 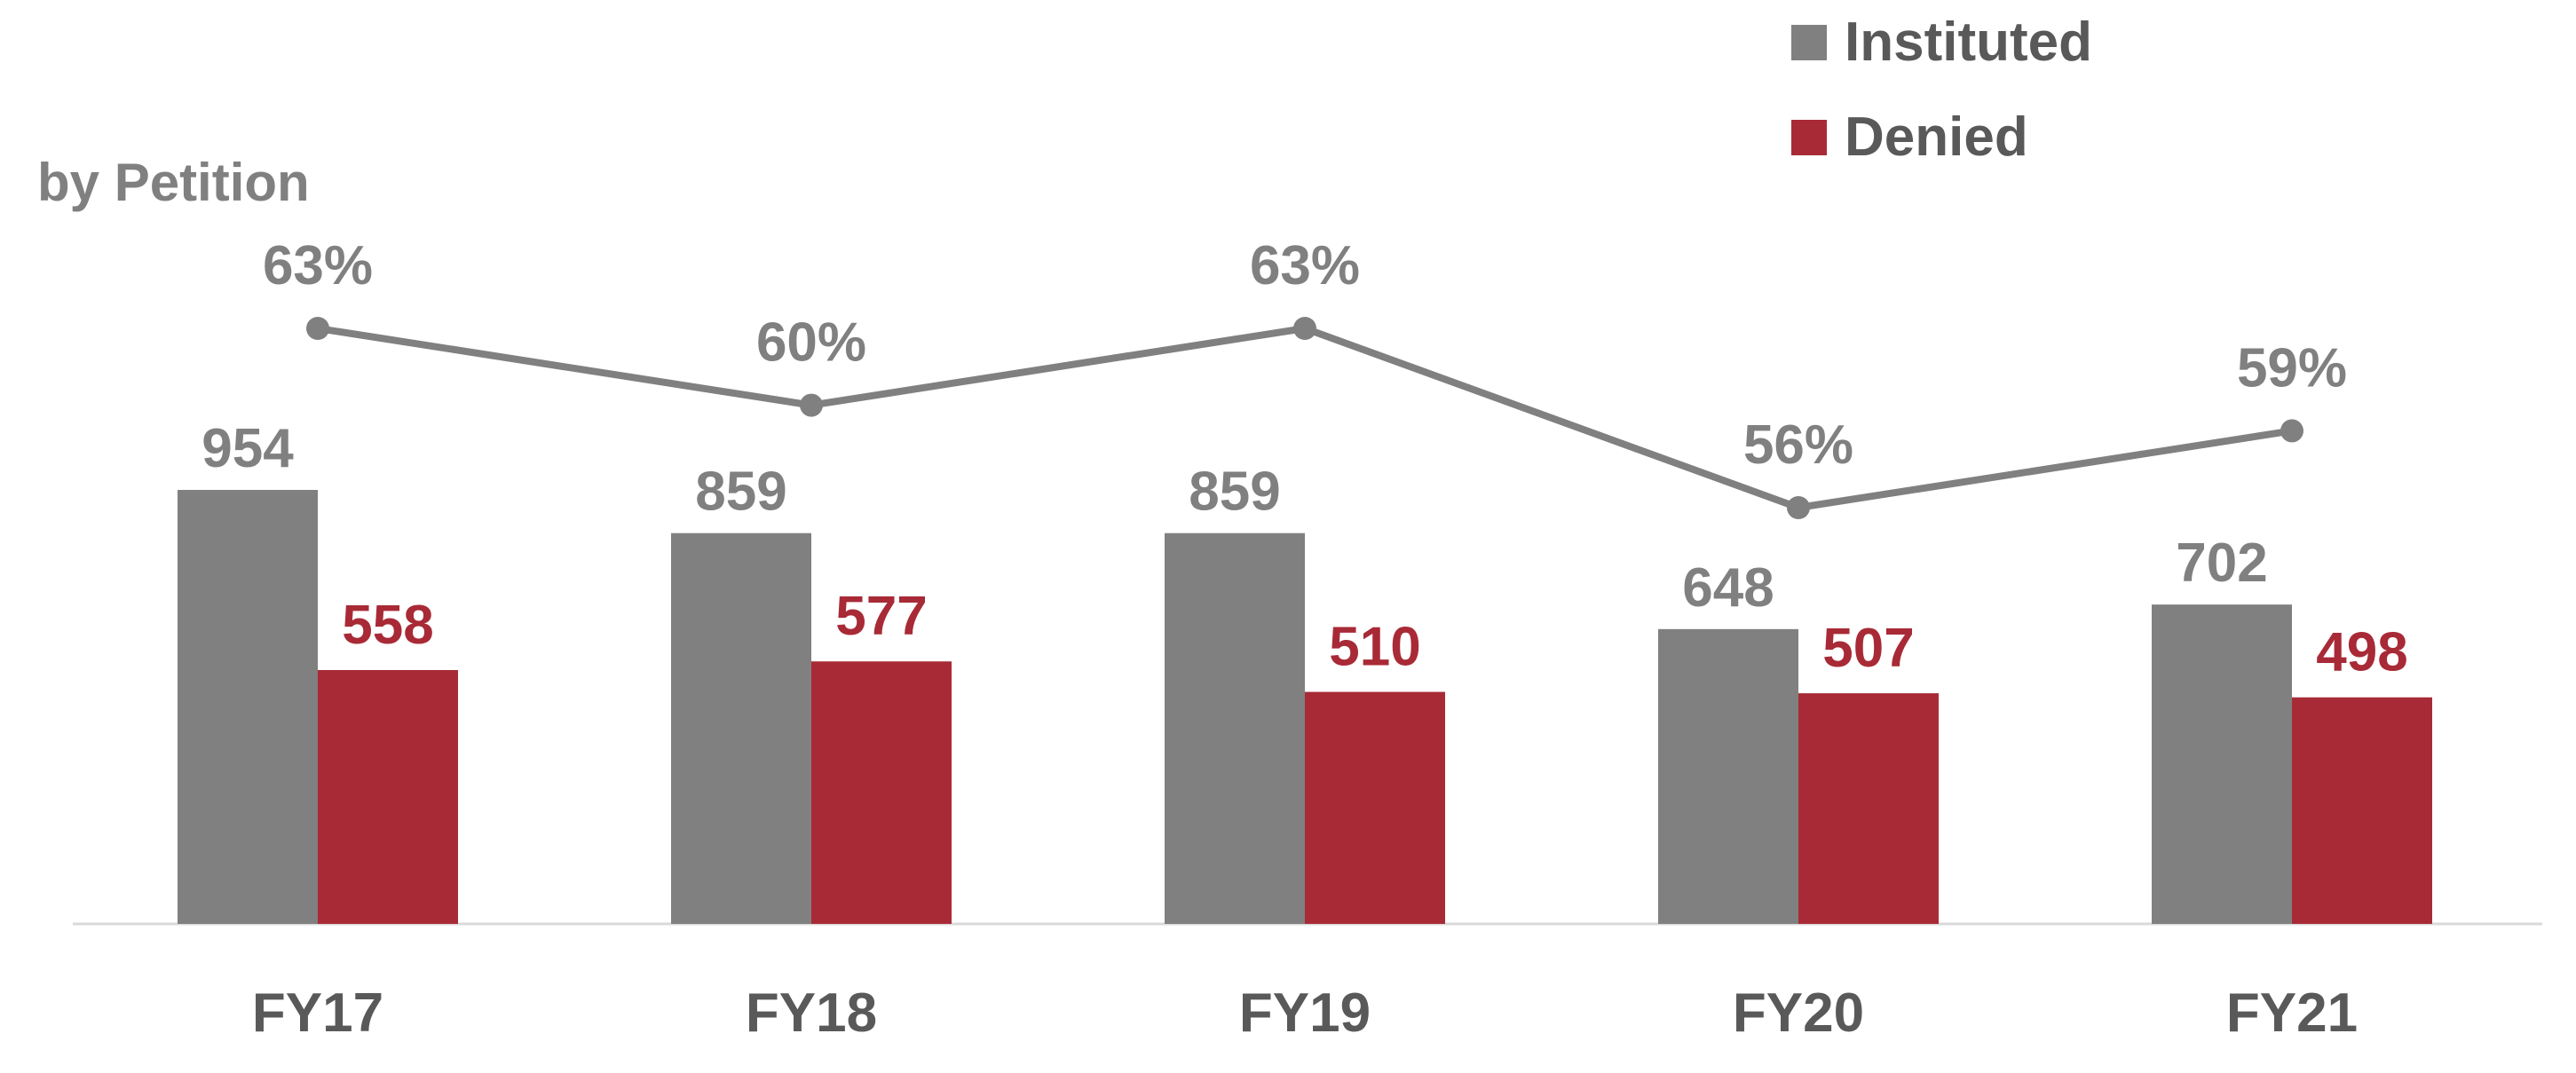 What do you see at coordinates (1798, 445) in the screenshot?
I see `rate-label-fy20: 56%` at bounding box center [1798, 445].